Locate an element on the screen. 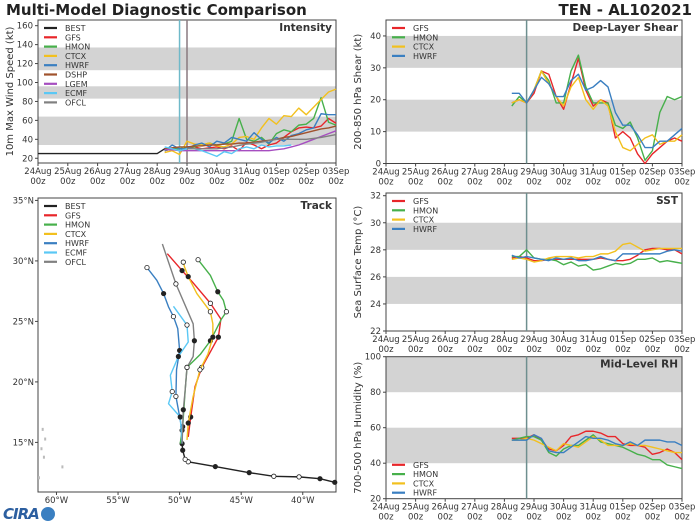 The width and height of the screenshot is (700, 525). x-tick-label-date: 25Aug is located at coordinates (415, 340).